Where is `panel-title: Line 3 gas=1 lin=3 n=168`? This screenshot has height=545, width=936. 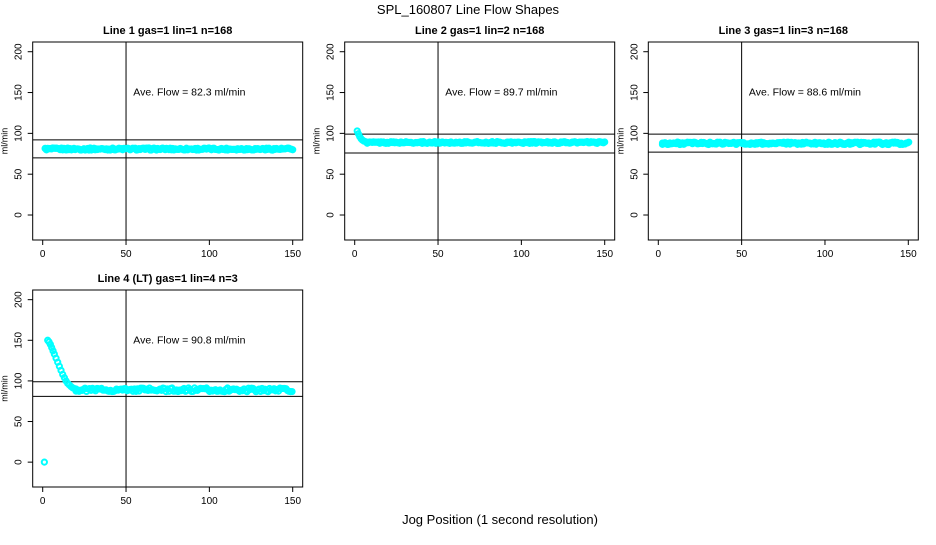
panel-title: Line 3 gas=1 lin=3 n=168 is located at coordinates (783, 31).